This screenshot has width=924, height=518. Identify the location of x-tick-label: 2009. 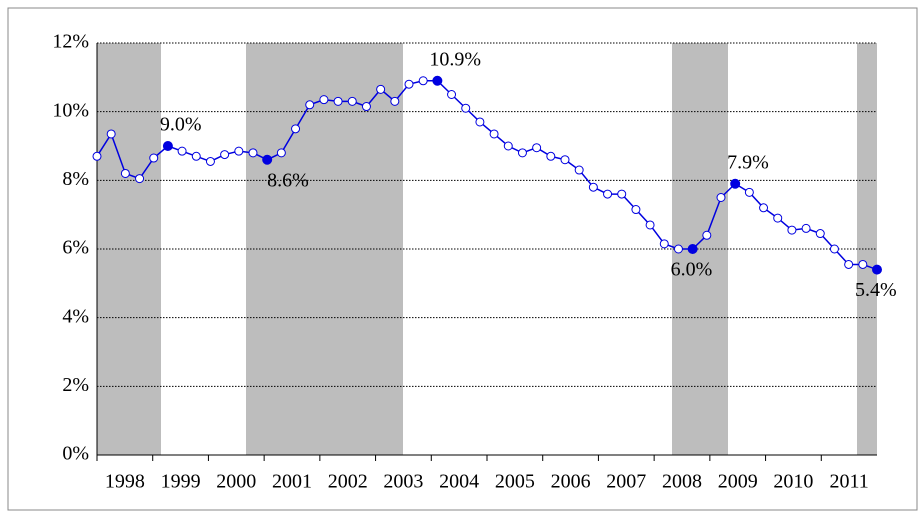
(738, 482).